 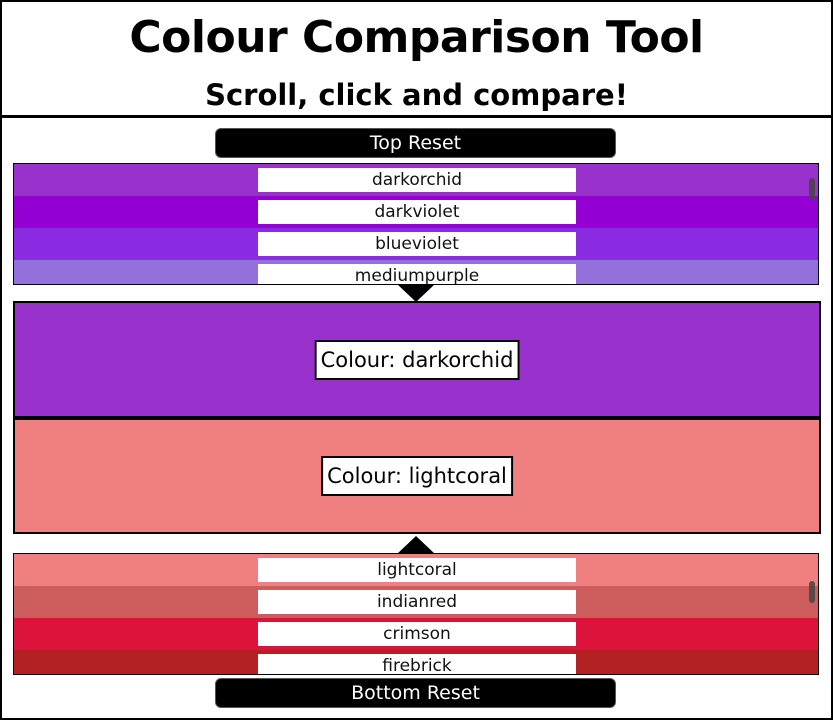 I want to click on top-swatch-2: blueviolet, so click(x=416, y=244).